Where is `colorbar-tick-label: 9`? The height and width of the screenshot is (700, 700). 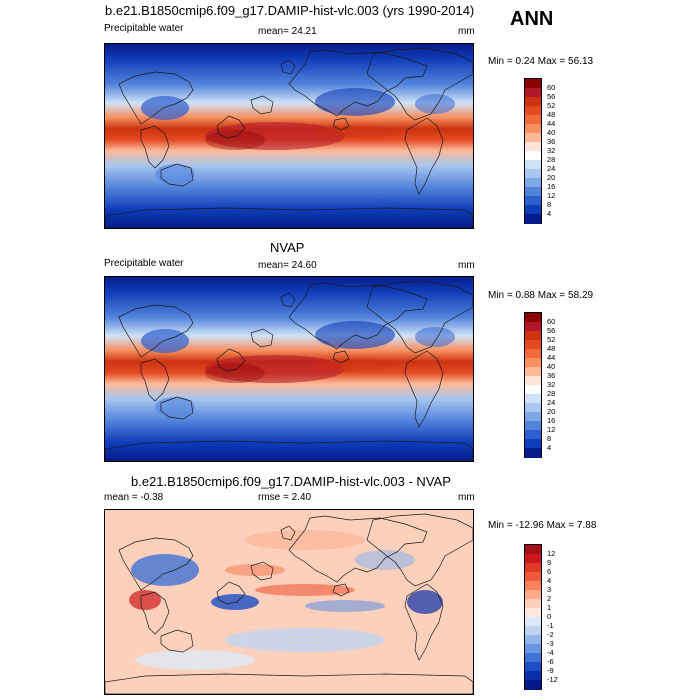
colorbar-tick-label: 9 is located at coordinates (549, 562).